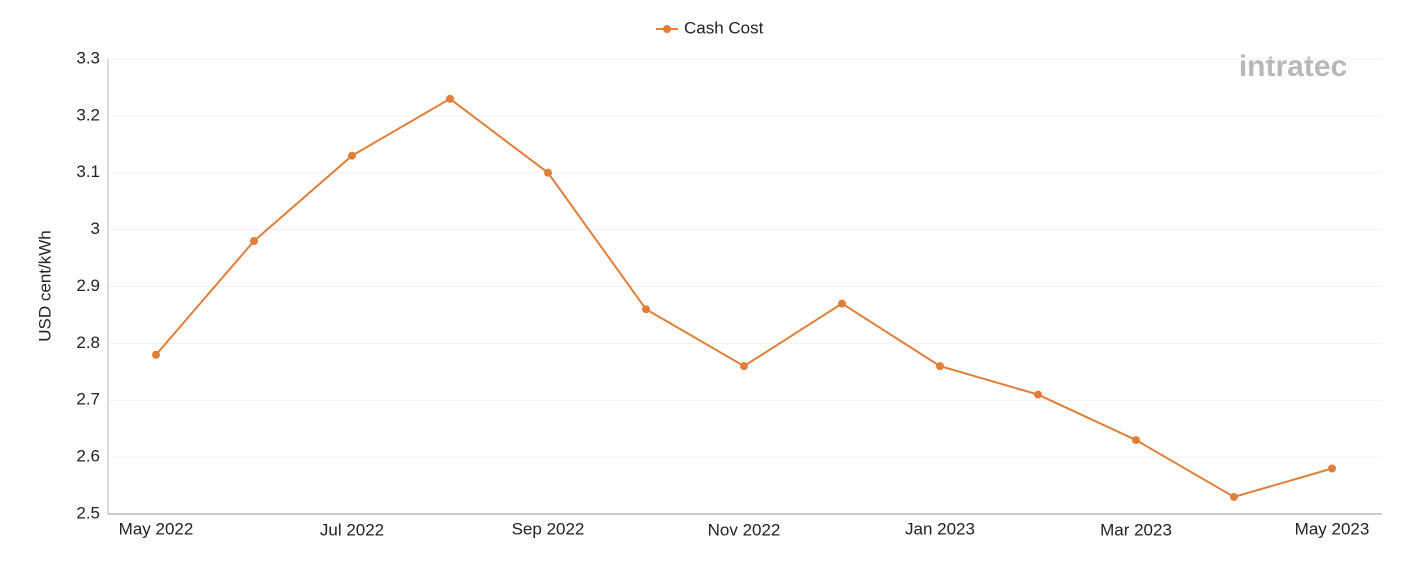  Describe the element at coordinates (88, 57) in the screenshot. I see `y-tick-label: 3.3` at that location.